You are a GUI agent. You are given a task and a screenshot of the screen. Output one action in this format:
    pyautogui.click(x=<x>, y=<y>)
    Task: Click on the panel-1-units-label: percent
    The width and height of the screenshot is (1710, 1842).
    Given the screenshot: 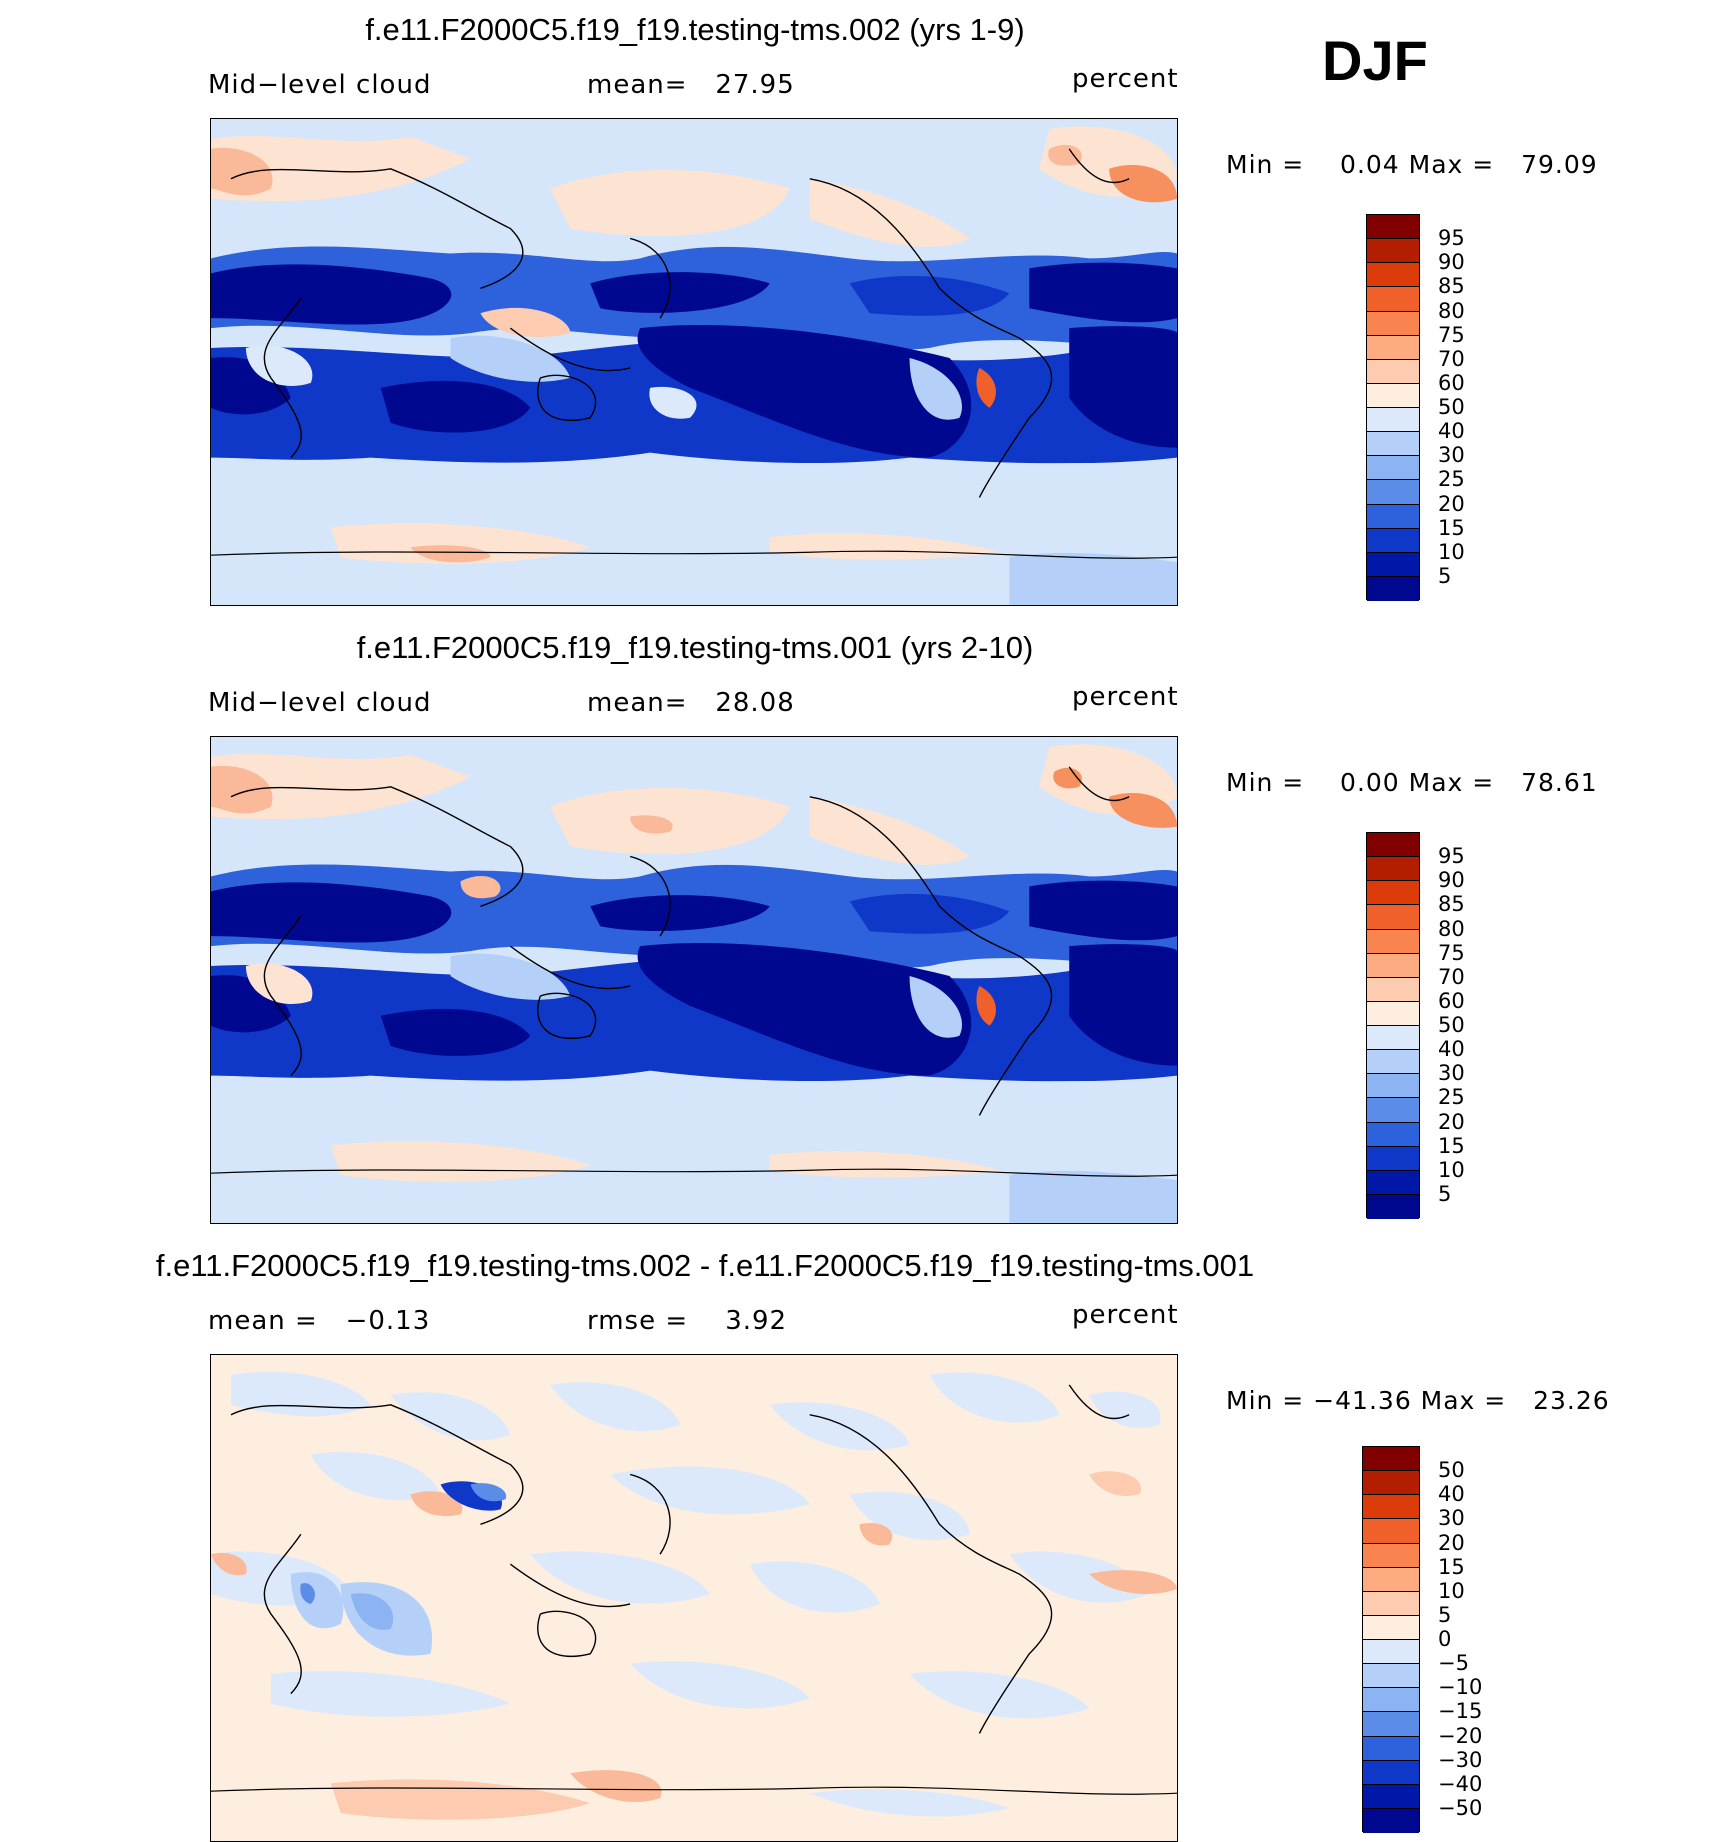 What is the action you would take?
    pyautogui.click(x=1125, y=79)
    